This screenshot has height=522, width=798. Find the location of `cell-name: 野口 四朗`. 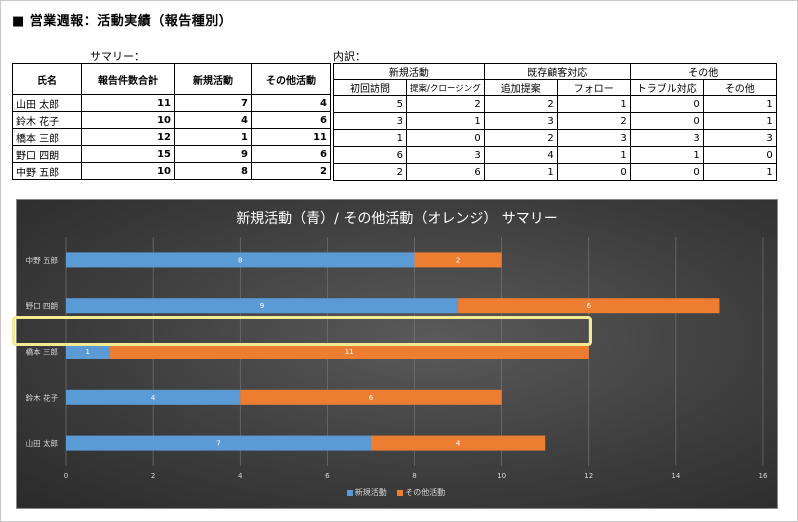

cell-name: 野口 四朗 is located at coordinates (47, 154).